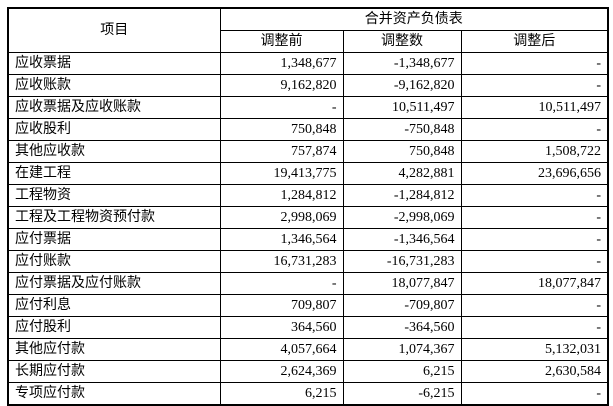  Describe the element at coordinates (534, 151) in the screenshot. I see `cell-after: 1,508,722` at that location.